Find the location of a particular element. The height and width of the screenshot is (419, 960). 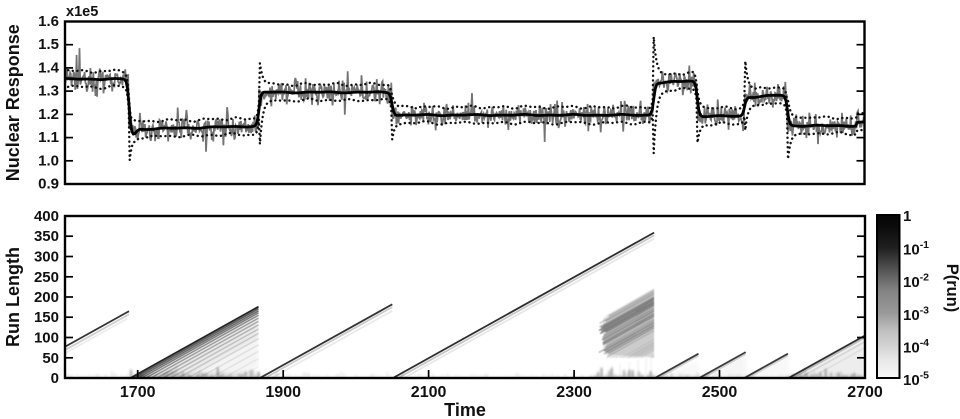

svg-text: Run Length is located at coordinates (13, 297).